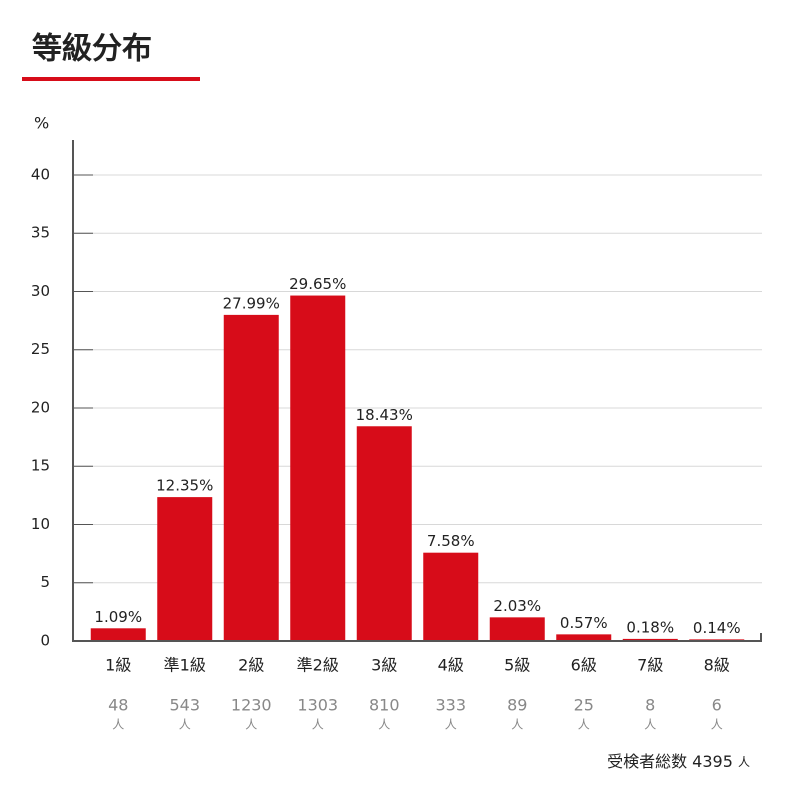 The image size is (800, 800). Describe the element at coordinates (118, 617) in the screenshot. I see `value-label: 1.09%` at that location.